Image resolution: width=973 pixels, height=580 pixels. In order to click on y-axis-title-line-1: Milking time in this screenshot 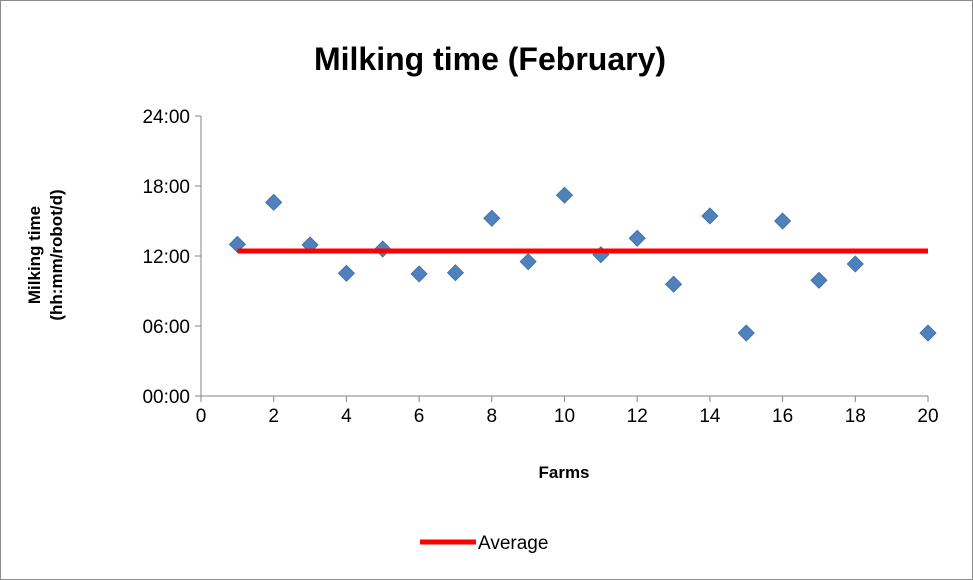, I will do `click(34, 255)`.